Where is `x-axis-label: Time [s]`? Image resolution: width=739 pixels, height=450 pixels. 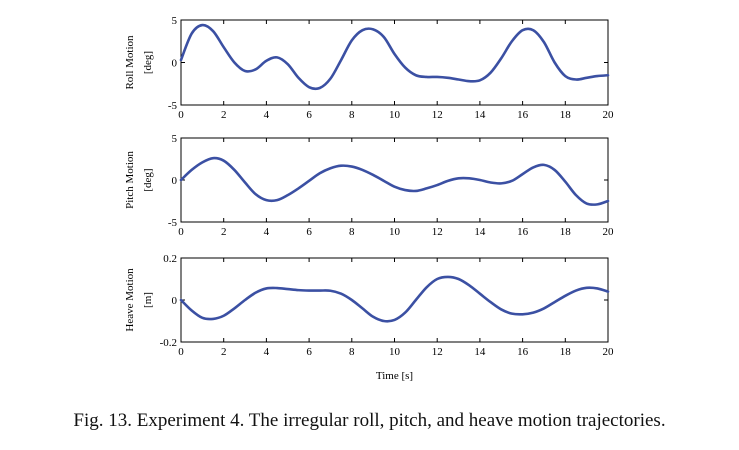 x-axis-label: Time [s] is located at coordinates (394, 376).